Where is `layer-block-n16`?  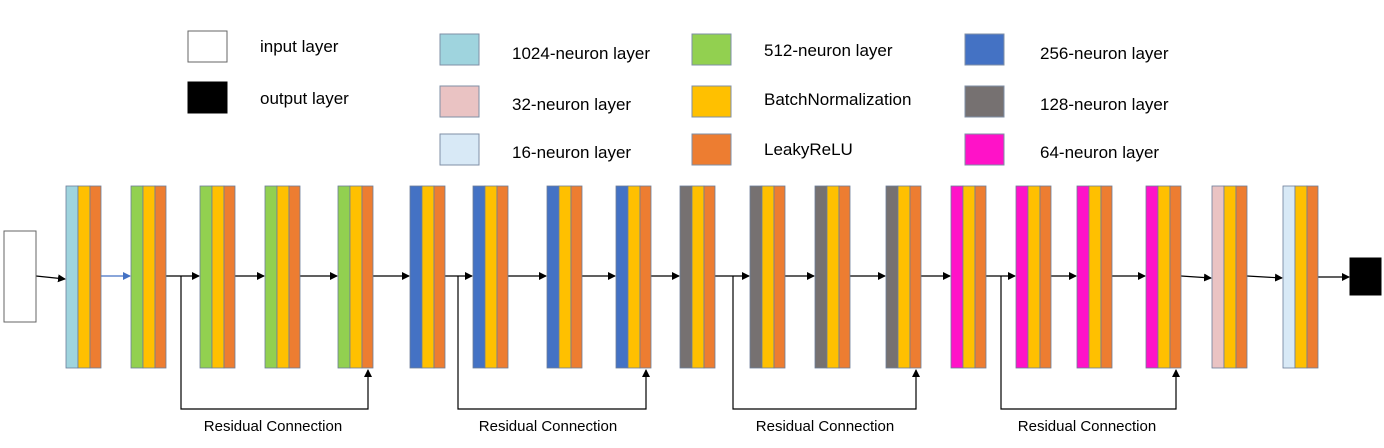
layer-block-n16 is located at coordinates (1300, 277).